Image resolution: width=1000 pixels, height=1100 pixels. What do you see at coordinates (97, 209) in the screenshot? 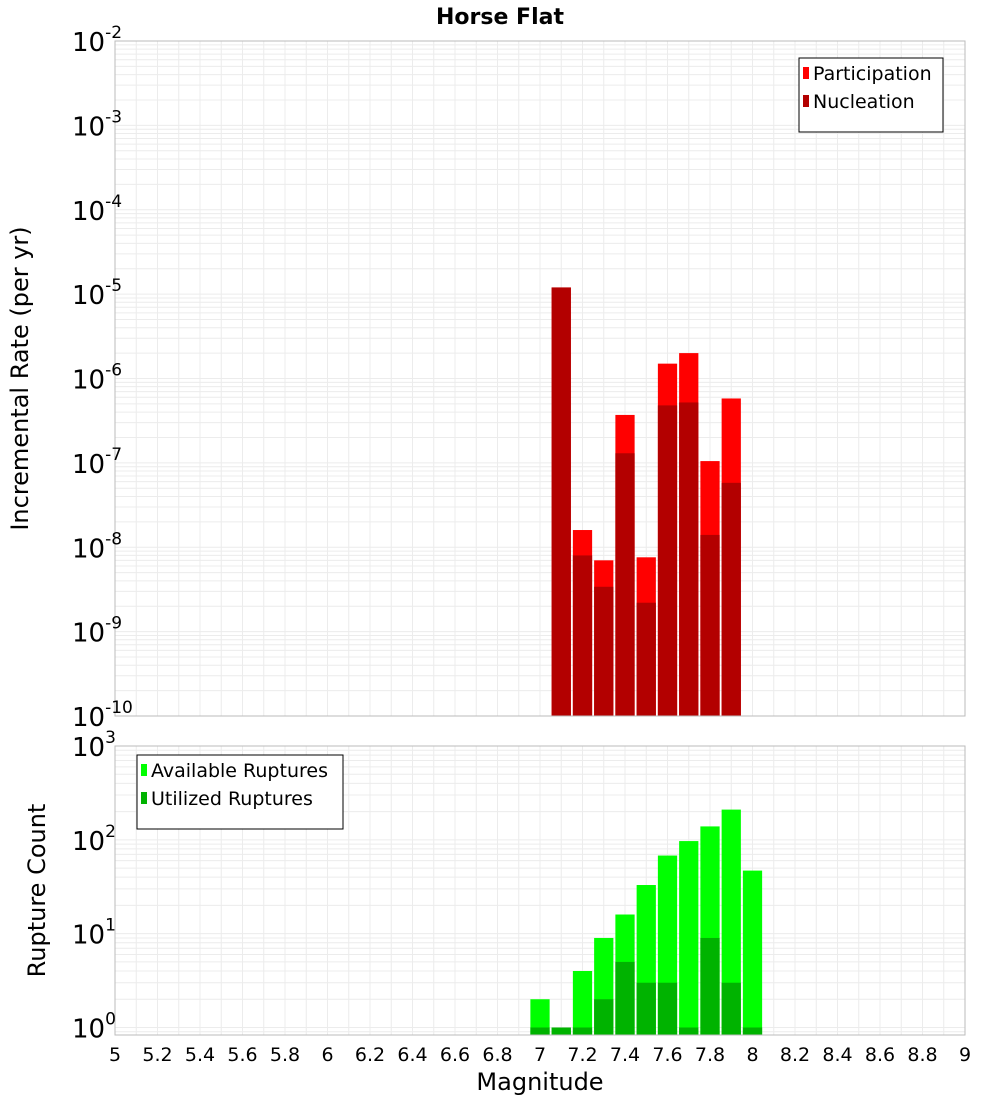
I see `y-tick-label: 10⁻⁴` at bounding box center [97, 209].